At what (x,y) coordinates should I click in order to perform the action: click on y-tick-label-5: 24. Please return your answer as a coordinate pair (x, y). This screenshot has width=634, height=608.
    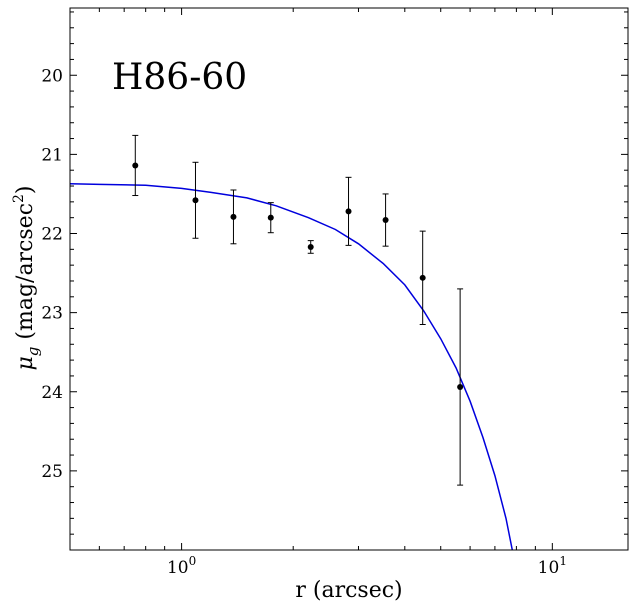
    Looking at the image, I should click on (52, 393).